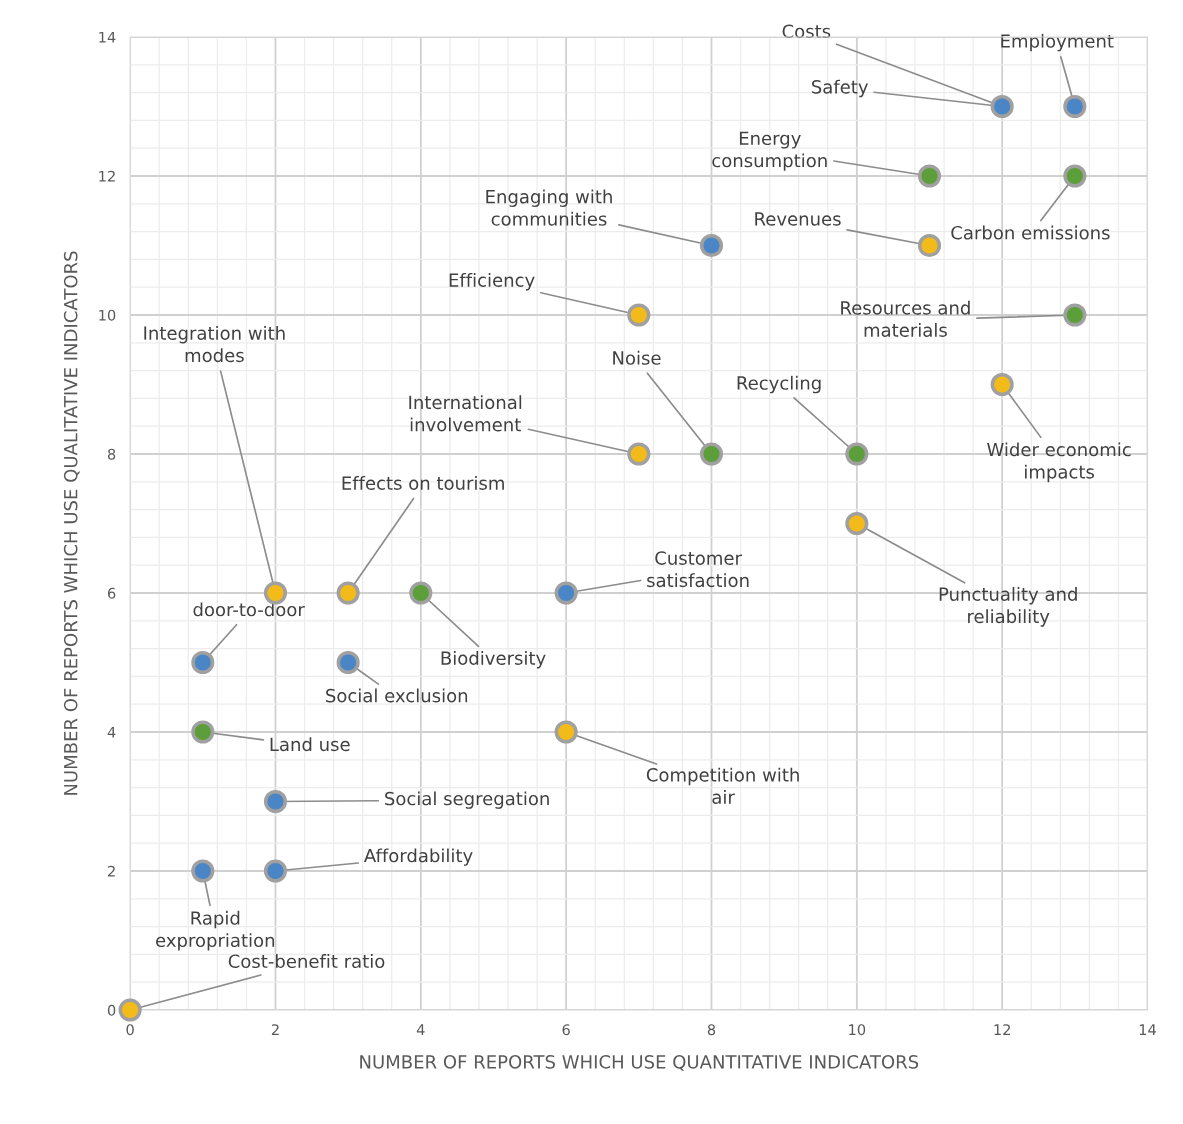 The width and height of the screenshot is (1183, 1124). What do you see at coordinates (1147, 1029) in the screenshot?
I see `x-tick-label: 14` at bounding box center [1147, 1029].